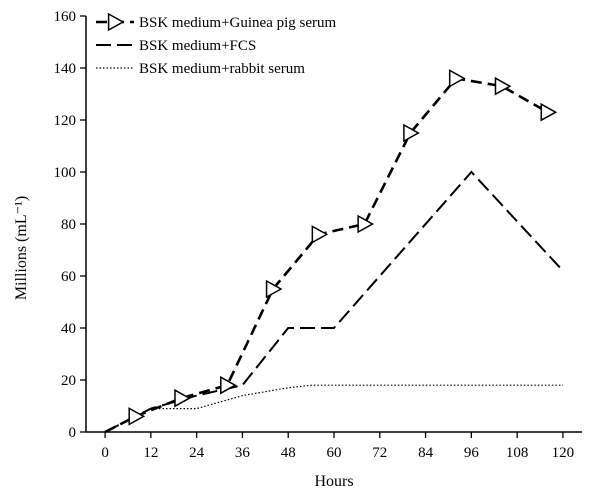  Describe the element at coordinates (472, 453) in the screenshot. I see `x-tick-label: 96` at that location.